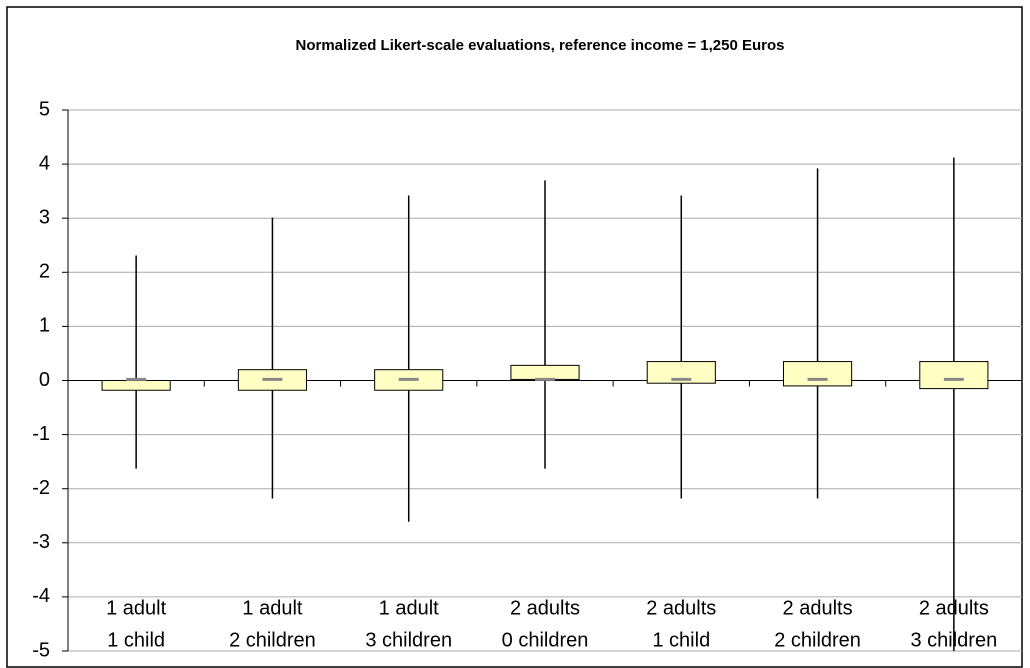 This screenshot has width=1030, height=668. Describe the element at coordinates (44, 217) in the screenshot. I see `y-tick-label: 3` at that location.